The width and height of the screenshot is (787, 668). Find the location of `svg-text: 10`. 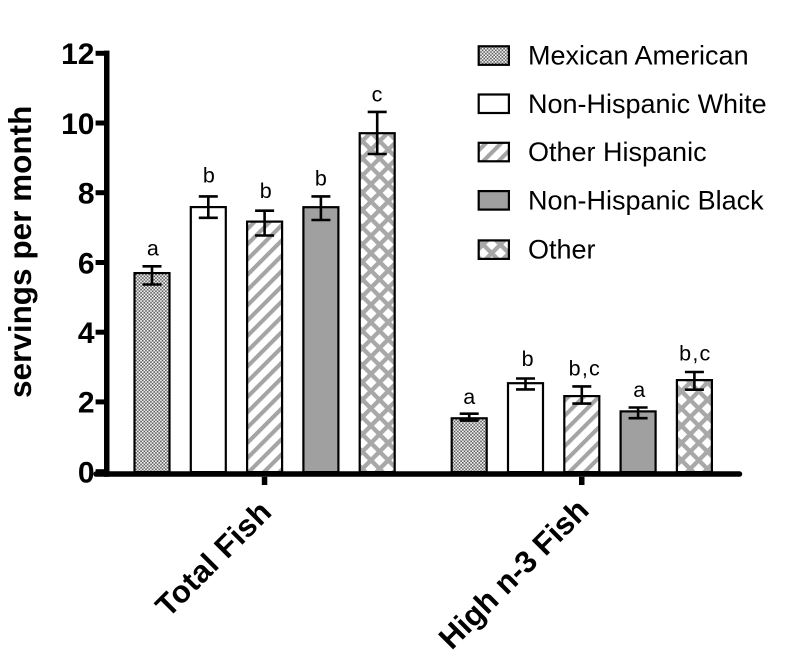

svg-text: 10 is located at coordinates (77, 124).